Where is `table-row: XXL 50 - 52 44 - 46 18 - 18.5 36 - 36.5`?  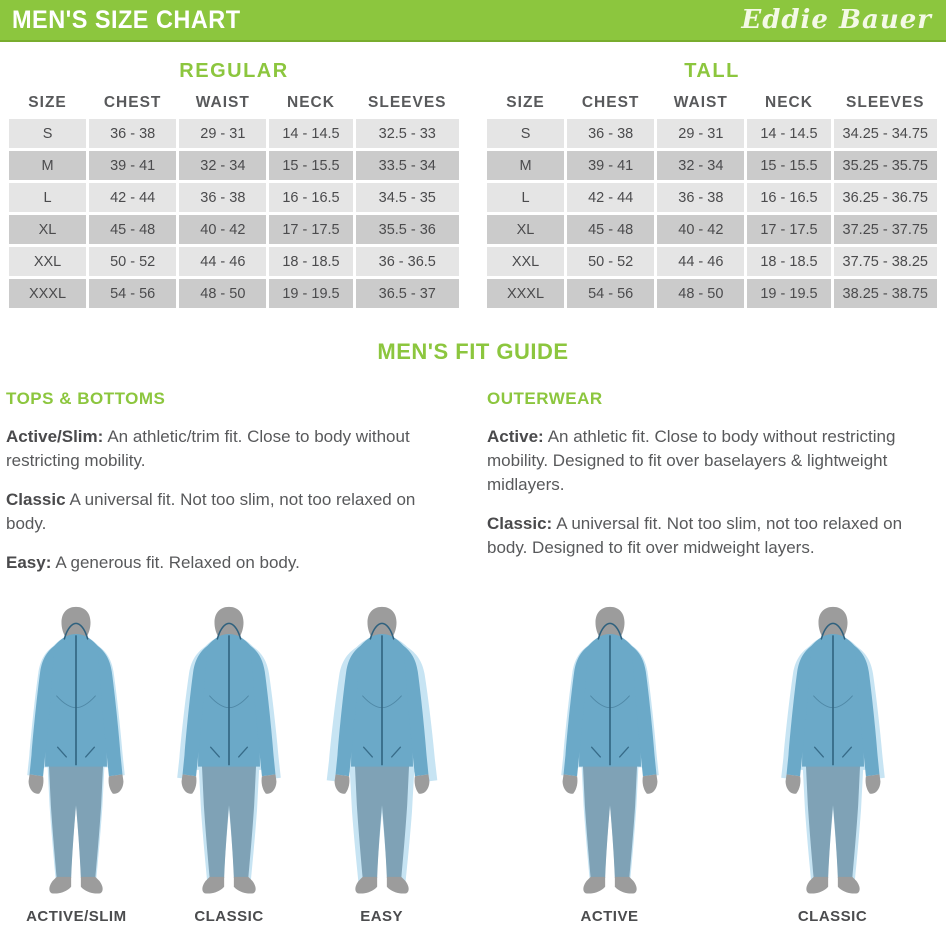 table-row: XXL 50 - 52 44 - 46 18 - 18.5 36 - 36.5 is located at coordinates (234, 261).